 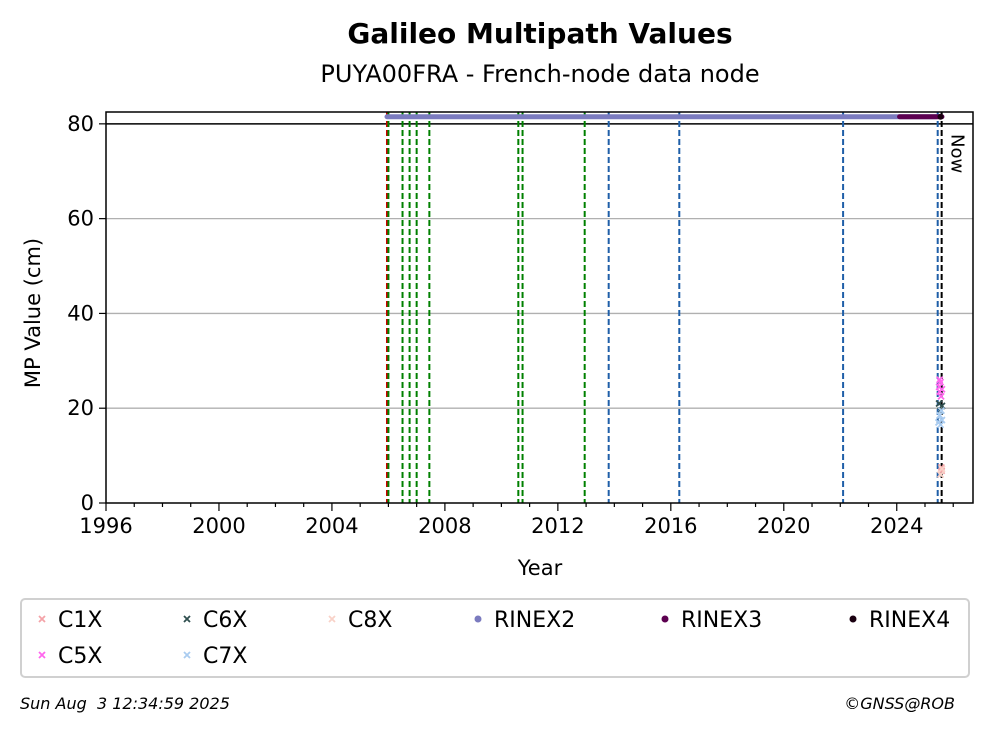 What do you see at coordinates (534, 620) in the screenshot?
I see `legend-label-rinex2: RINEX2` at bounding box center [534, 620].